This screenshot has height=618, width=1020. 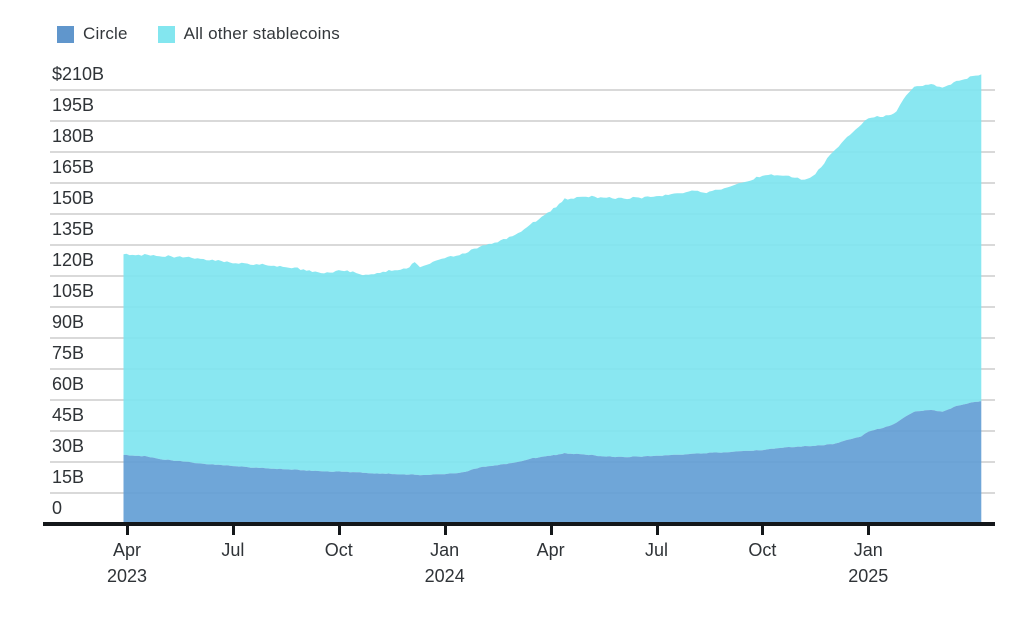 I want to click on y-axis-label: 75B, so click(x=68, y=352).